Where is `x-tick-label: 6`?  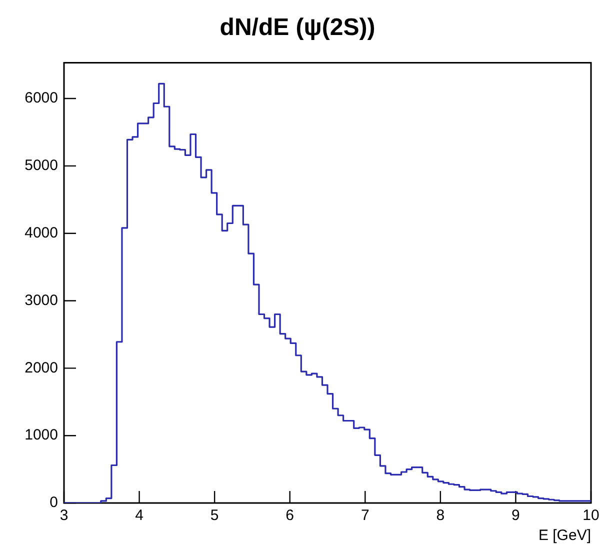 x-tick-label: 6 is located at coordinates (290, 515).